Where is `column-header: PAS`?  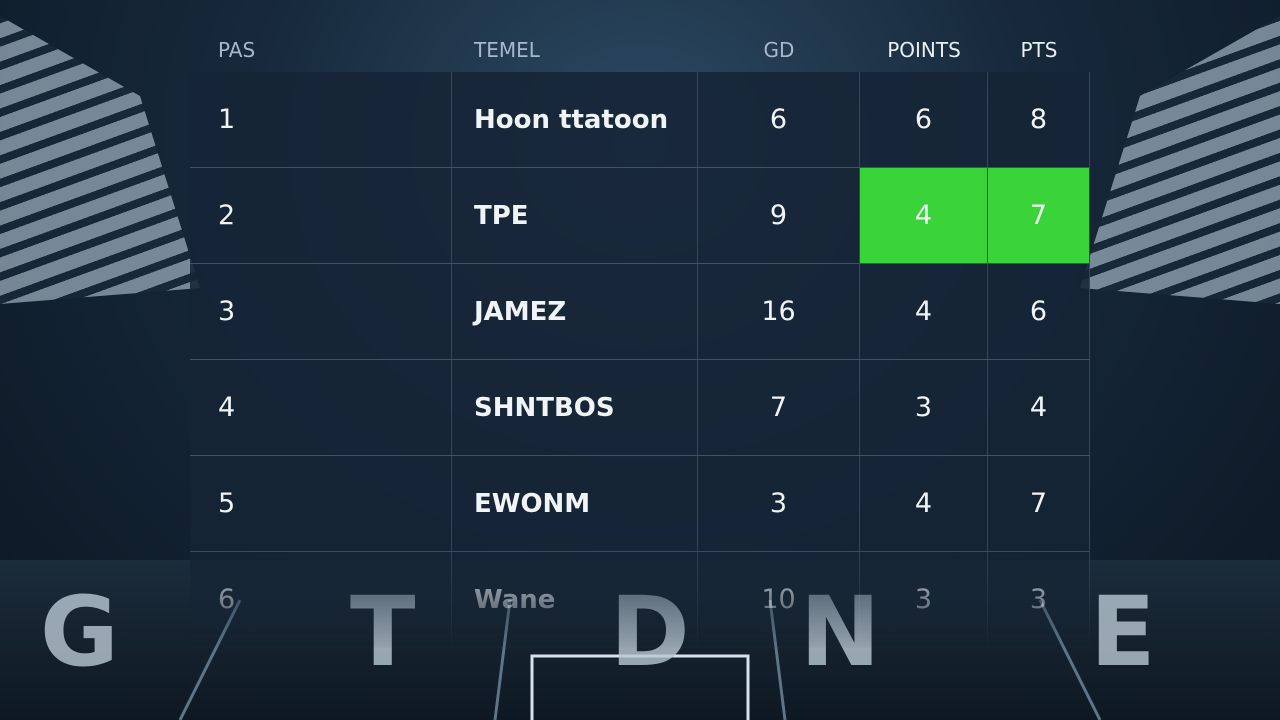 column-header: PAS is located at coordinates (237, 50).